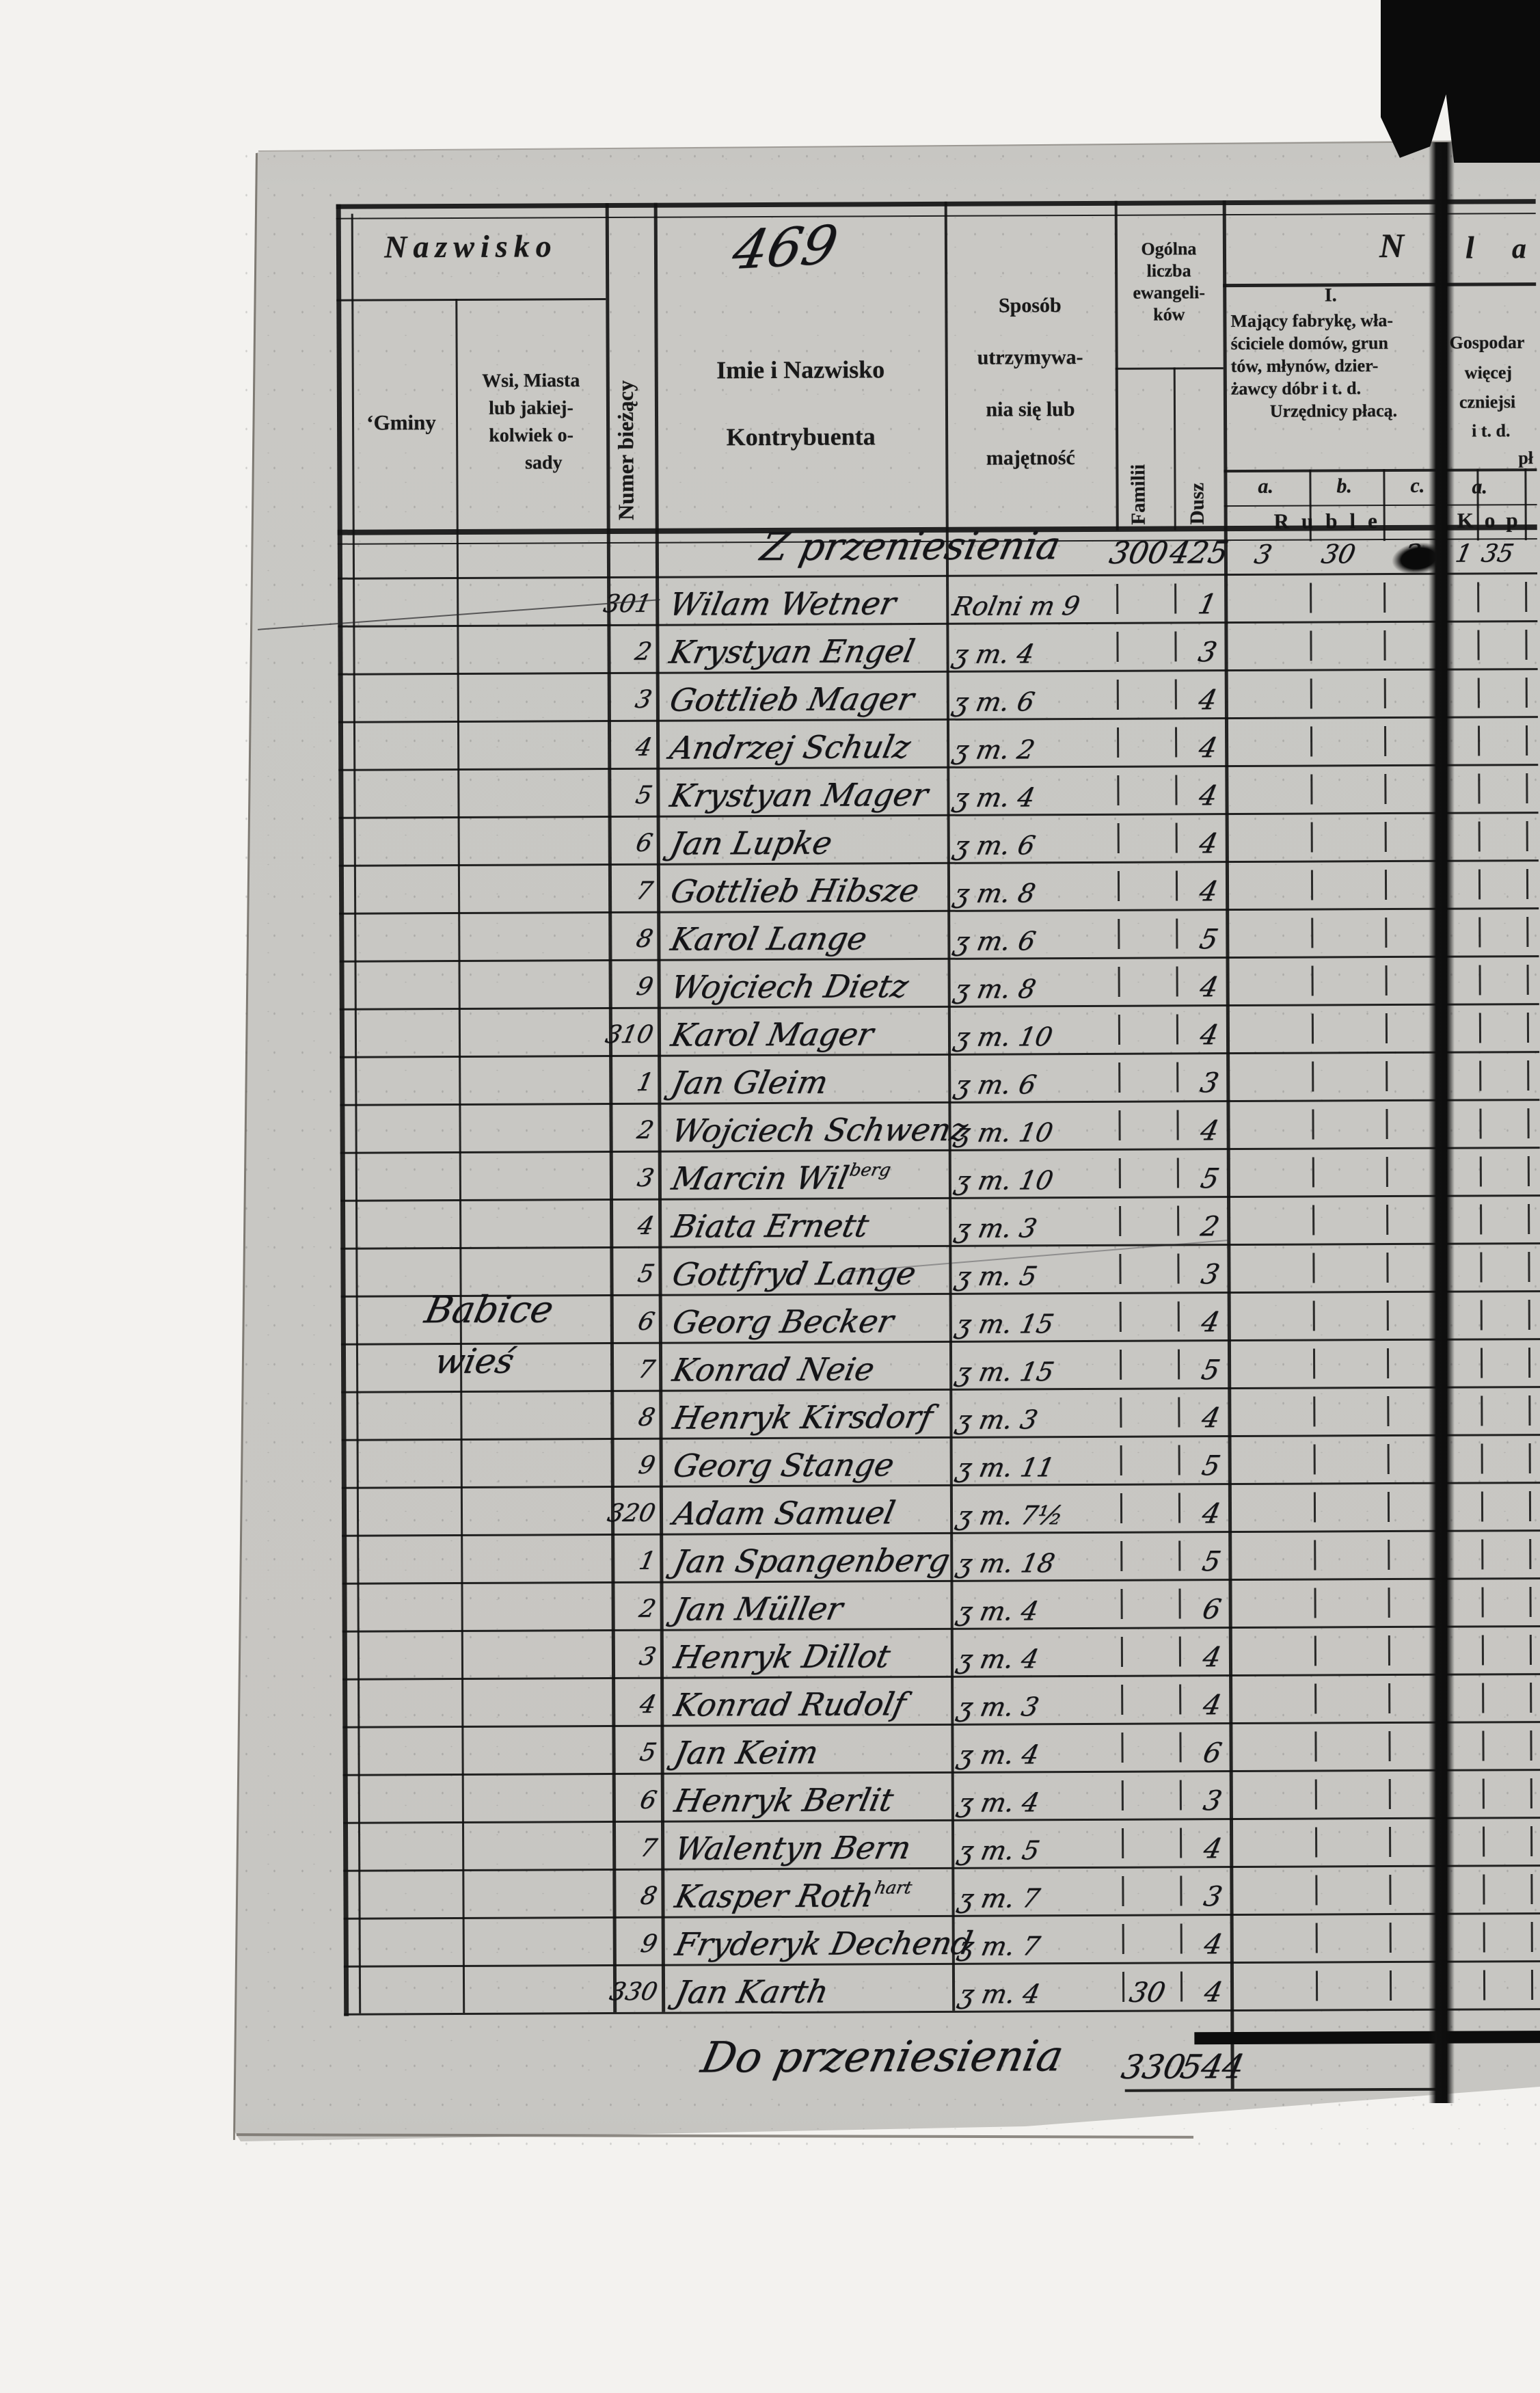  I want to click on col-header-dusz: Dusz, so click(1197, 504).